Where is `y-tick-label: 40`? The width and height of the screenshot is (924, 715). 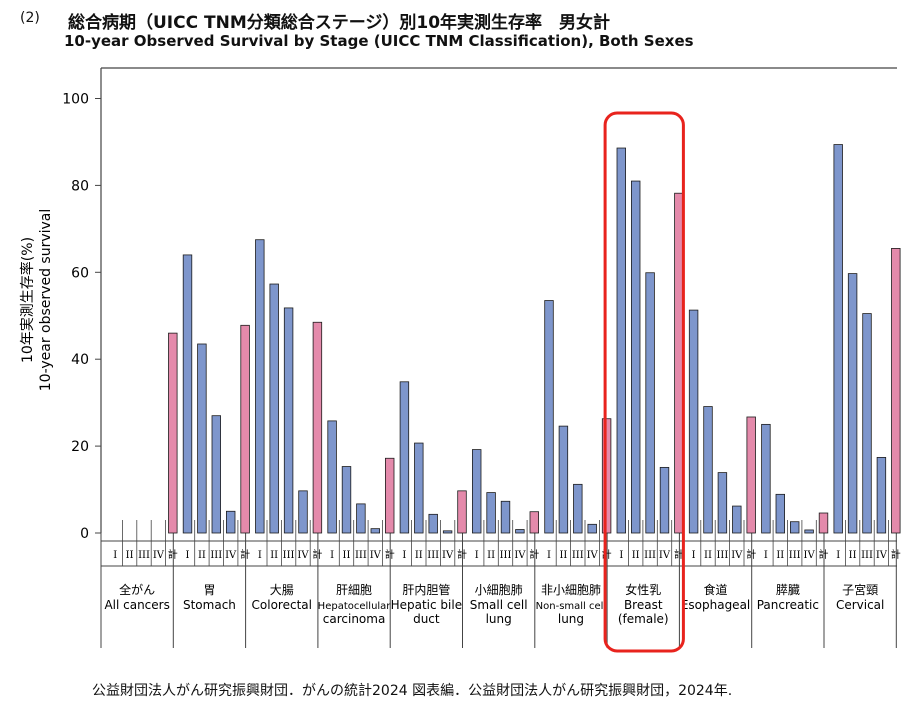
y-tick-label: 40 is located at coordinates (80, 360).